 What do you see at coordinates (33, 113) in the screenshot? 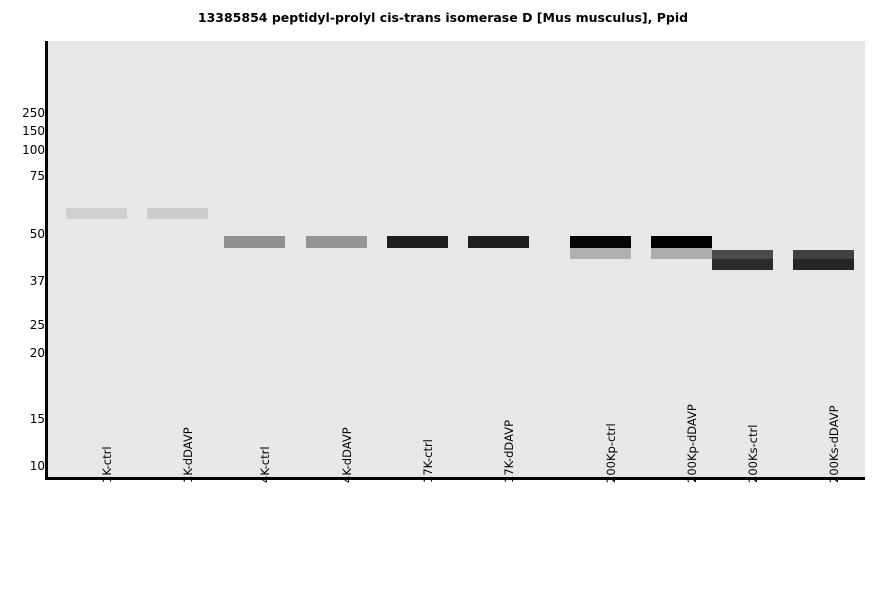
I see `y-tick-label: 250` at bounding box center [33, 113].